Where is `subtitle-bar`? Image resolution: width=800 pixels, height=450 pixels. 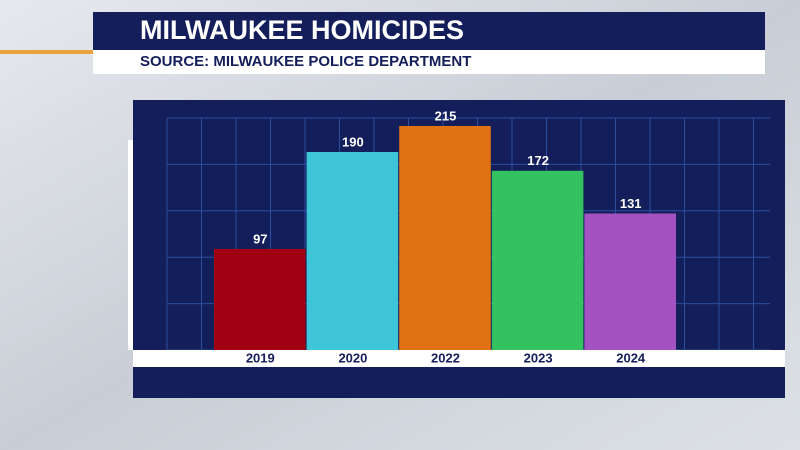 subtitle-bar is located at coordinates (429, 62).